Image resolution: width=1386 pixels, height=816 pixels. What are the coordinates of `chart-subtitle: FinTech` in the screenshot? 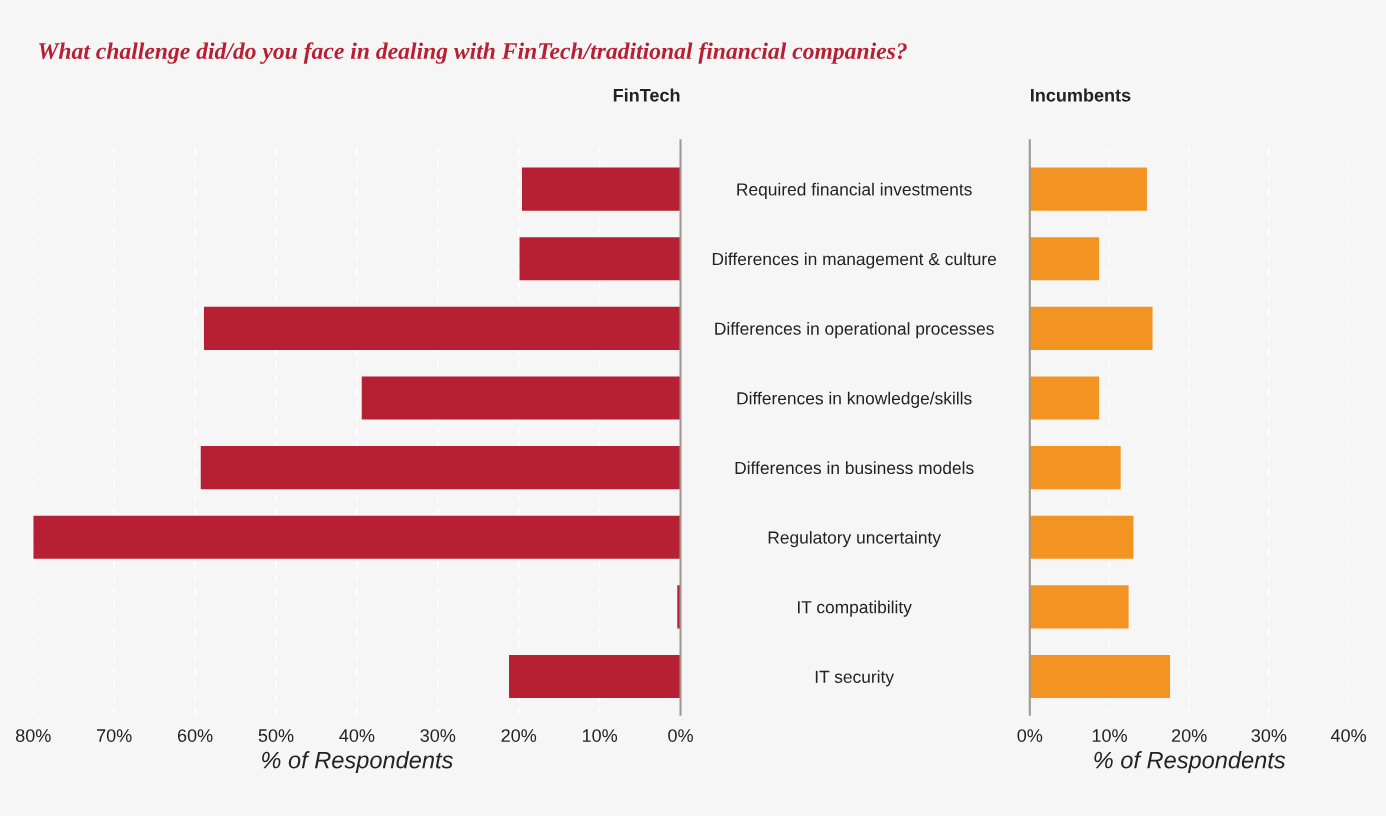 It's located at (646, 95).